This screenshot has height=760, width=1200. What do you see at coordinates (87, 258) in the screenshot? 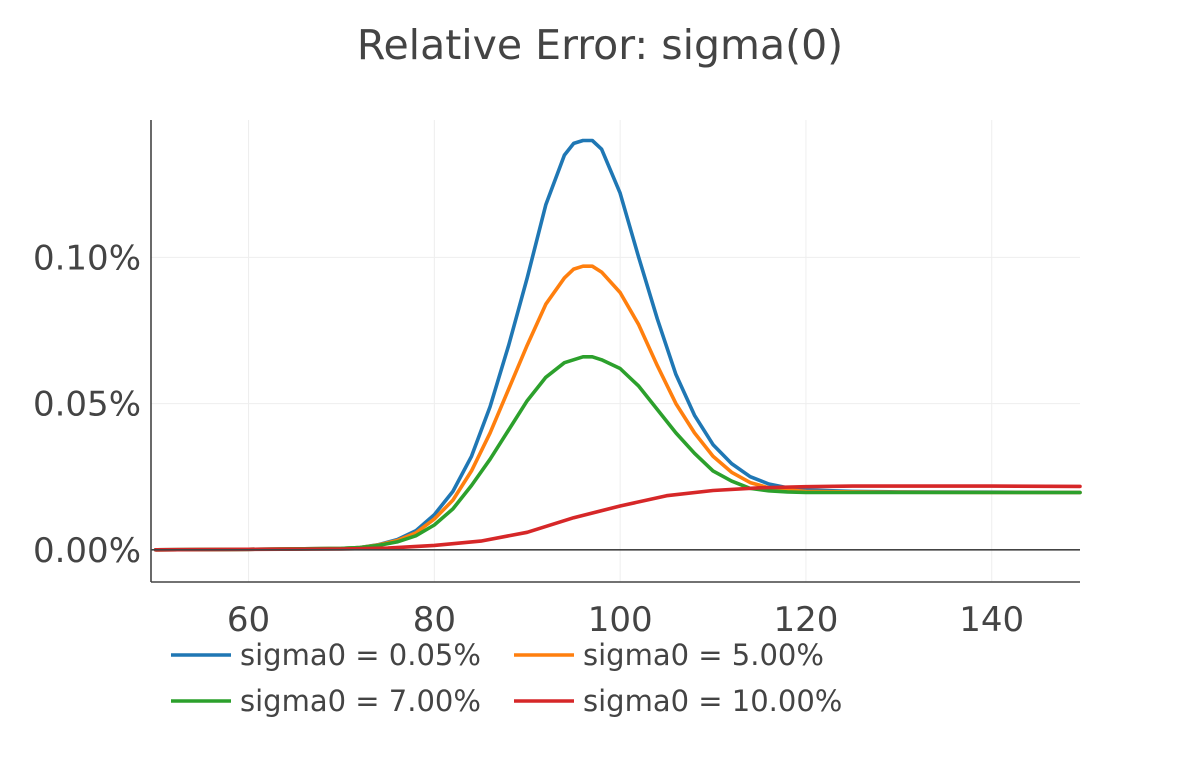
I see `y-tick-label-2: 0.10%` at bounding box center [87, 258].